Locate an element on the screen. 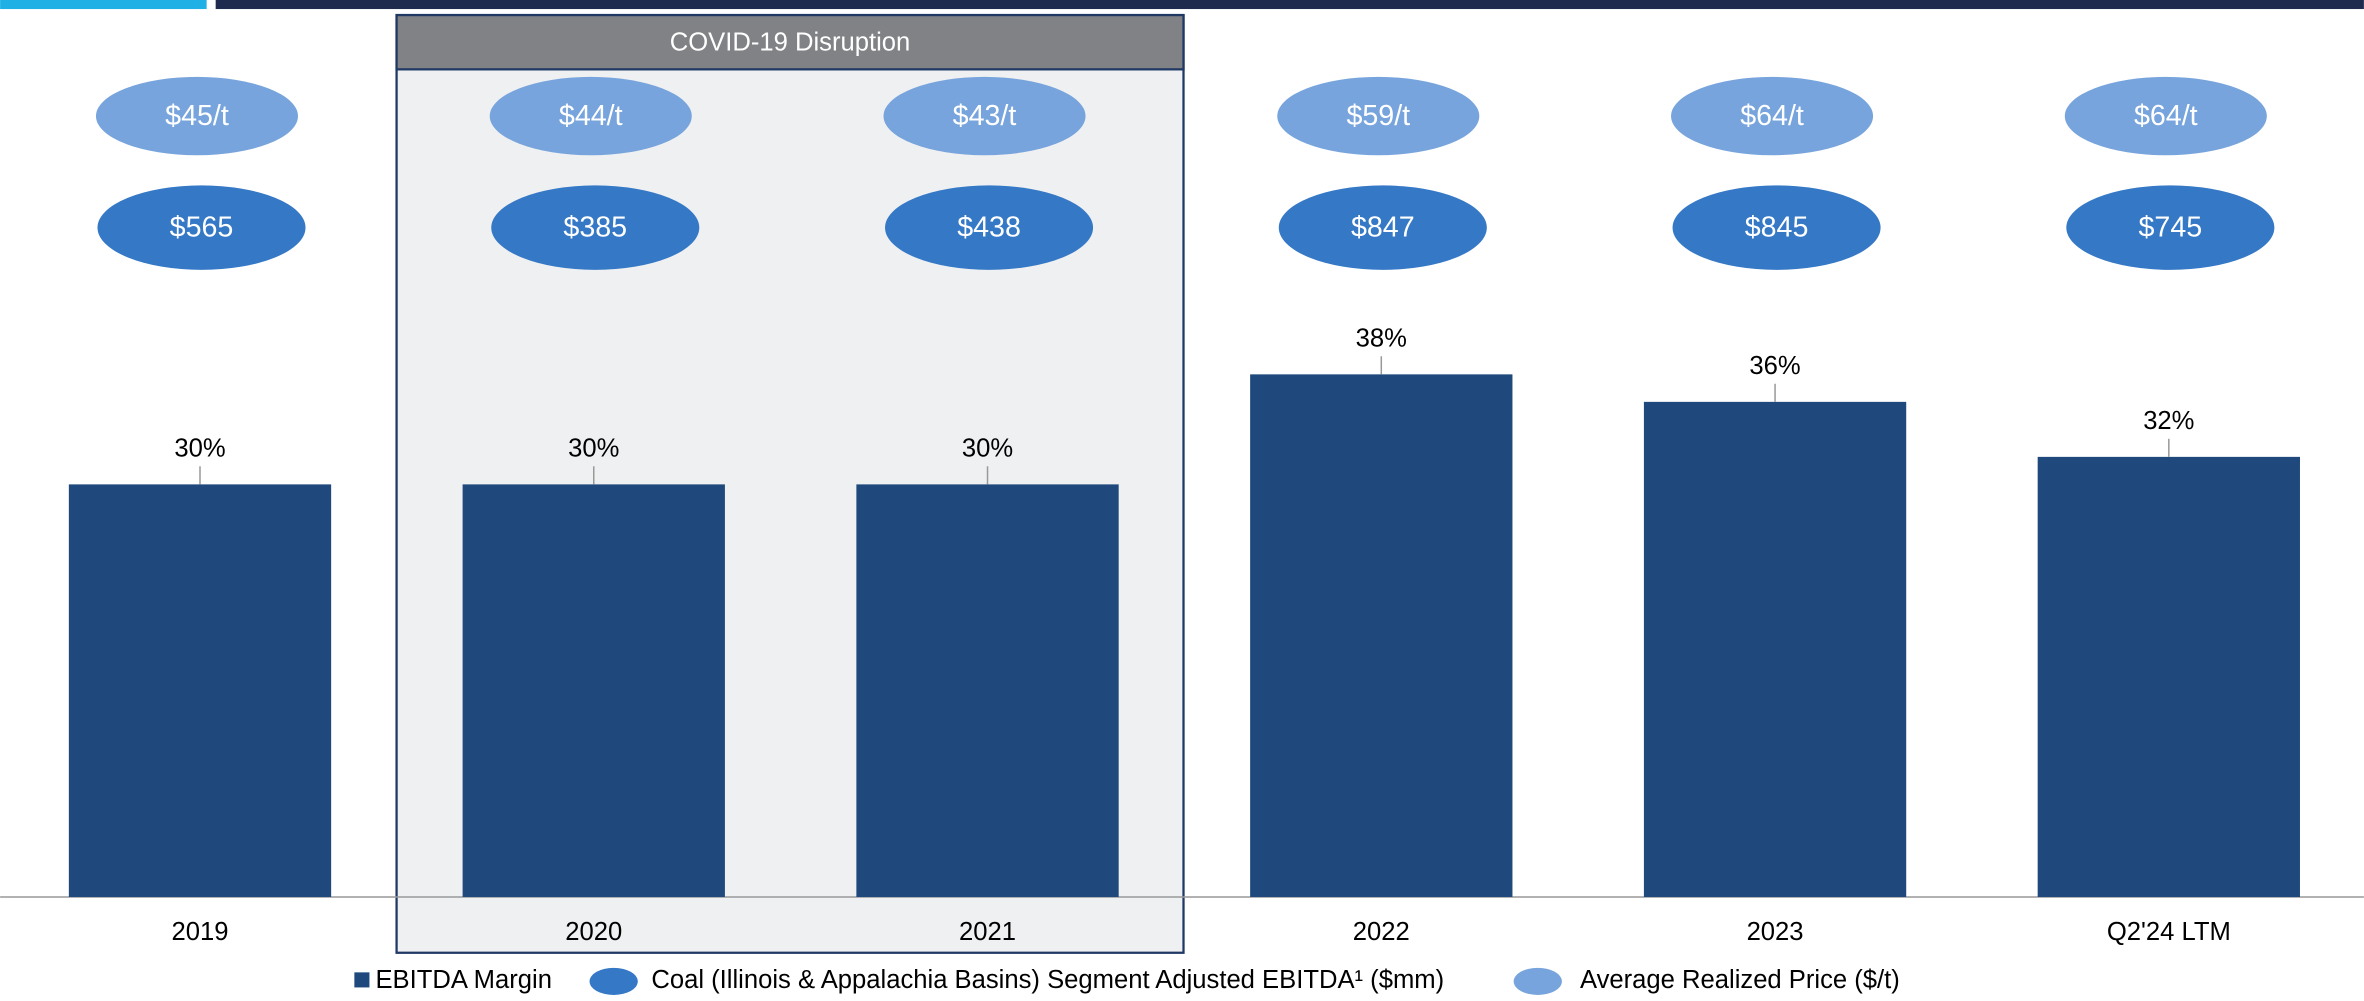  price-label: $44/t is located at coordinates (591, 116).